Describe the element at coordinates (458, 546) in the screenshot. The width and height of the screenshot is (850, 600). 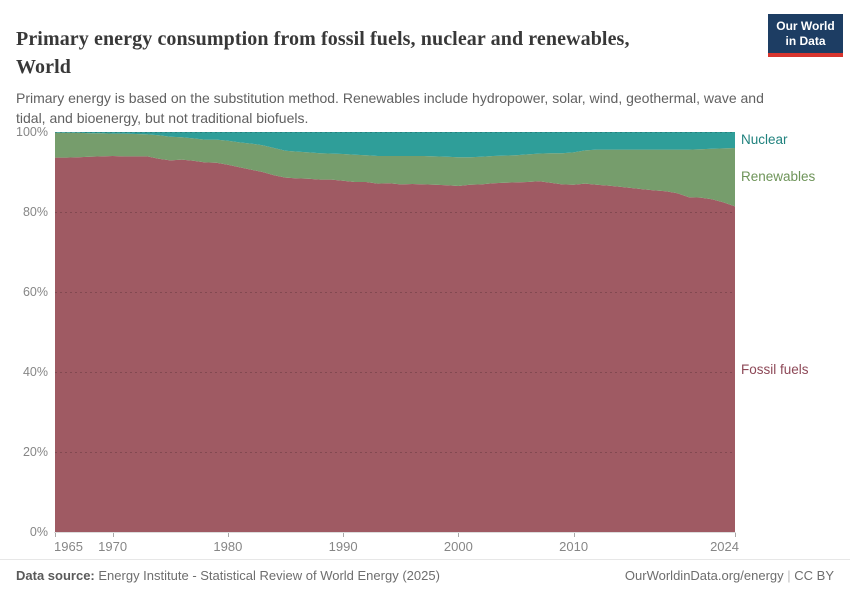
I see `x-axis-label: 2000` at that location.